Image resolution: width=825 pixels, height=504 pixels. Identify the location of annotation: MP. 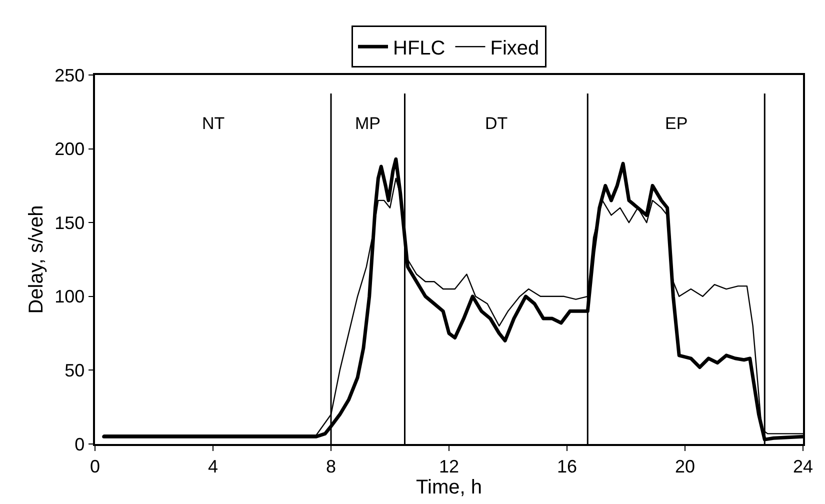
(367, 123).